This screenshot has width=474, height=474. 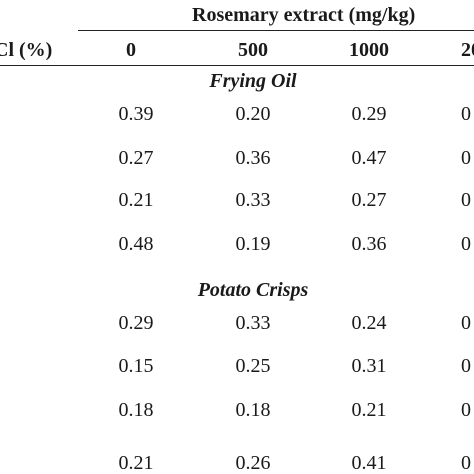 What do you see at coordinates (237, 65) in the screenshot?
I see `column-header-rule` at bounding box center [237, 65].